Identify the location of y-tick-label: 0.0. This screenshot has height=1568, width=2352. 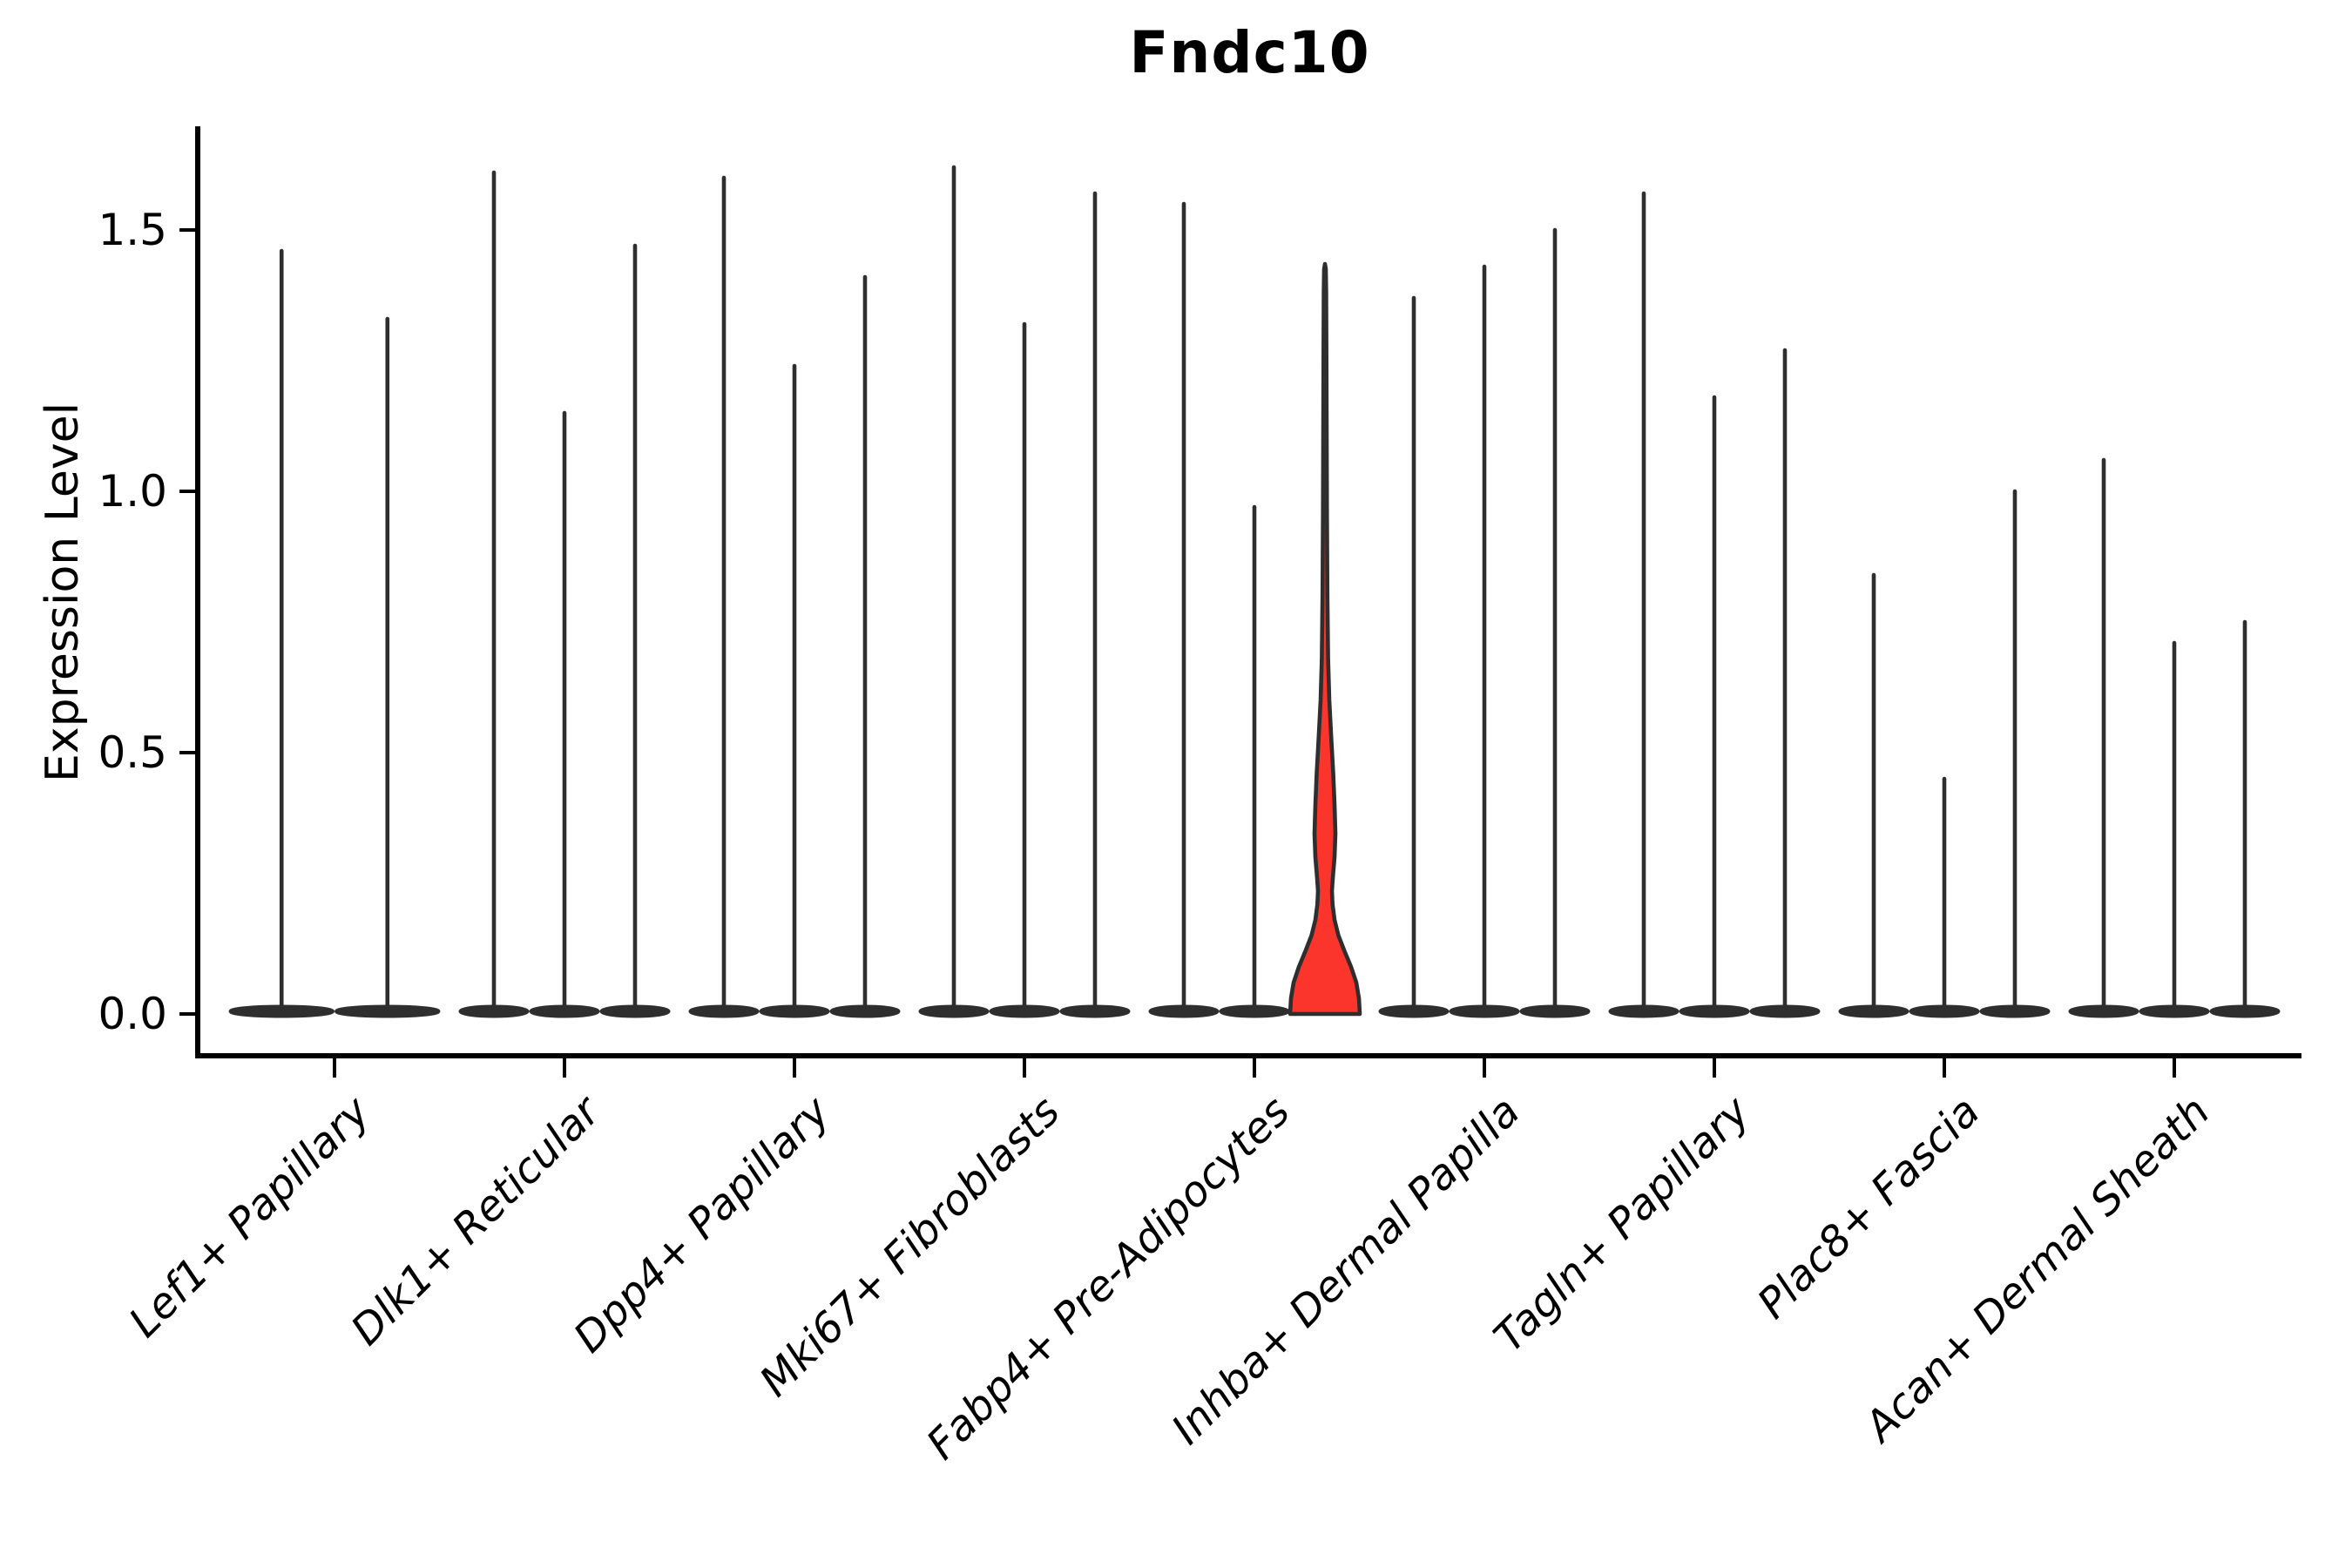
(132, 1014).